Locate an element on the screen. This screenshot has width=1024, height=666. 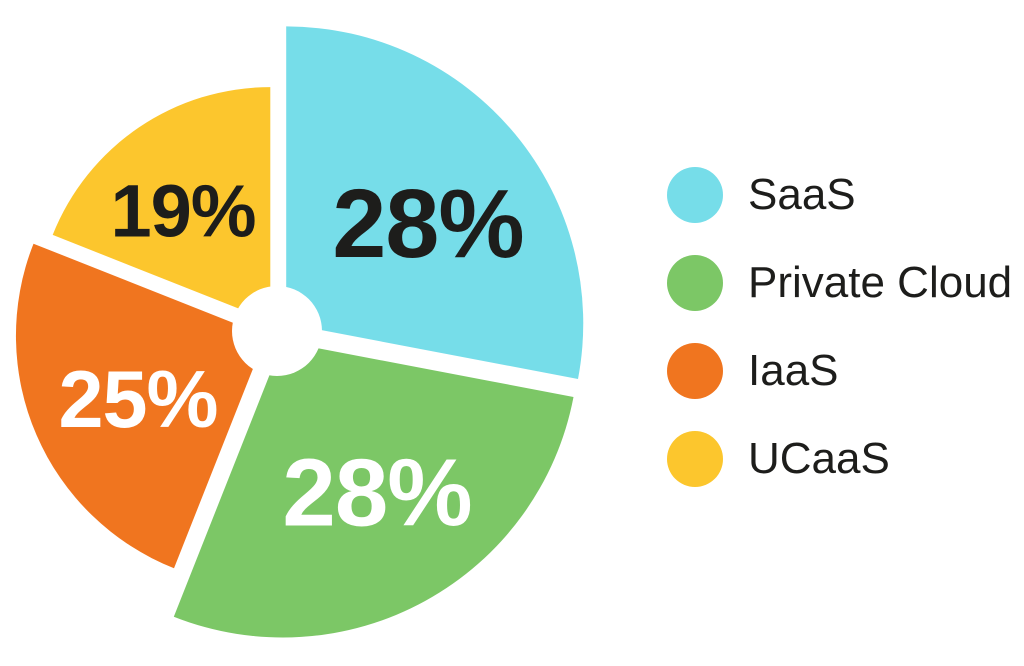
legend-item-saas: SaaS is located at coordinates (839, 195).